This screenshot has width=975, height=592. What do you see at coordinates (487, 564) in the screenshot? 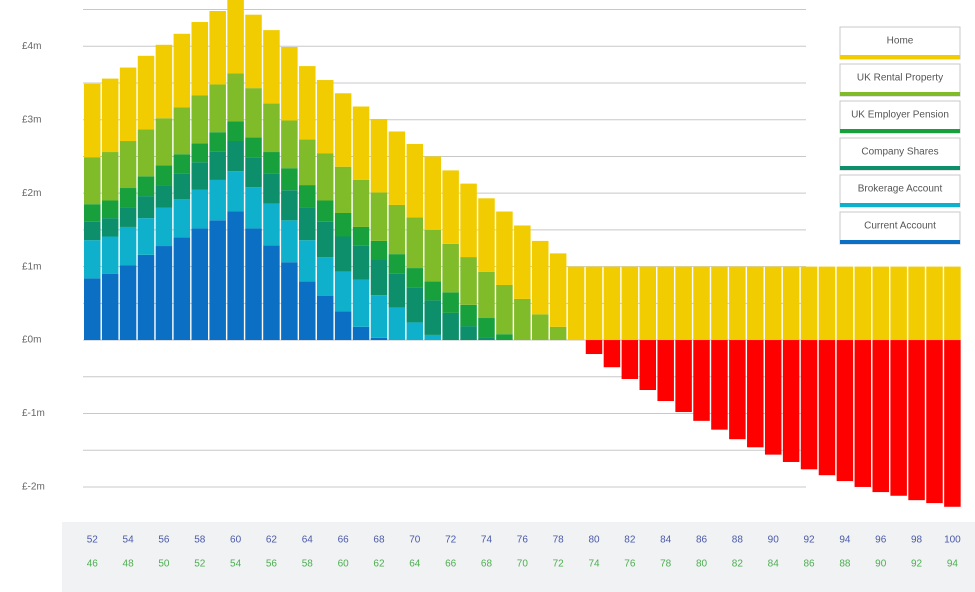
I see `x-tick-label-2: 68` at bounding box center [487, 564].